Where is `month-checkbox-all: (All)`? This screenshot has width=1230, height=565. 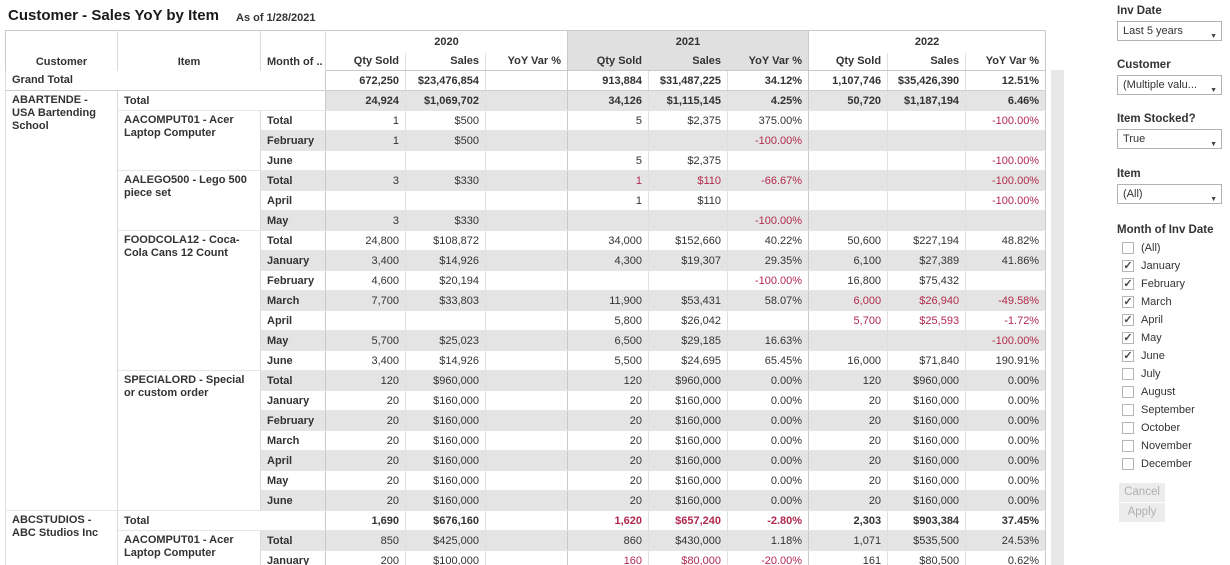 month-checkbox-all: (All) is located at coordinates (1156, 248).